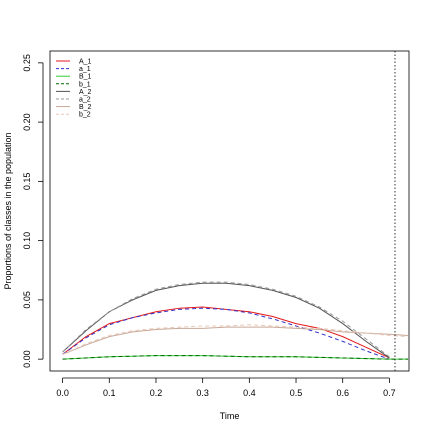 The width and height of the screenshot is (436, 436). What do you see at coordinates (33, 211) in the screenshot?
I see `y-axis: 0.00 0.05 0.10 0.15 0.20 0.25` at bounding box center [33, 211].